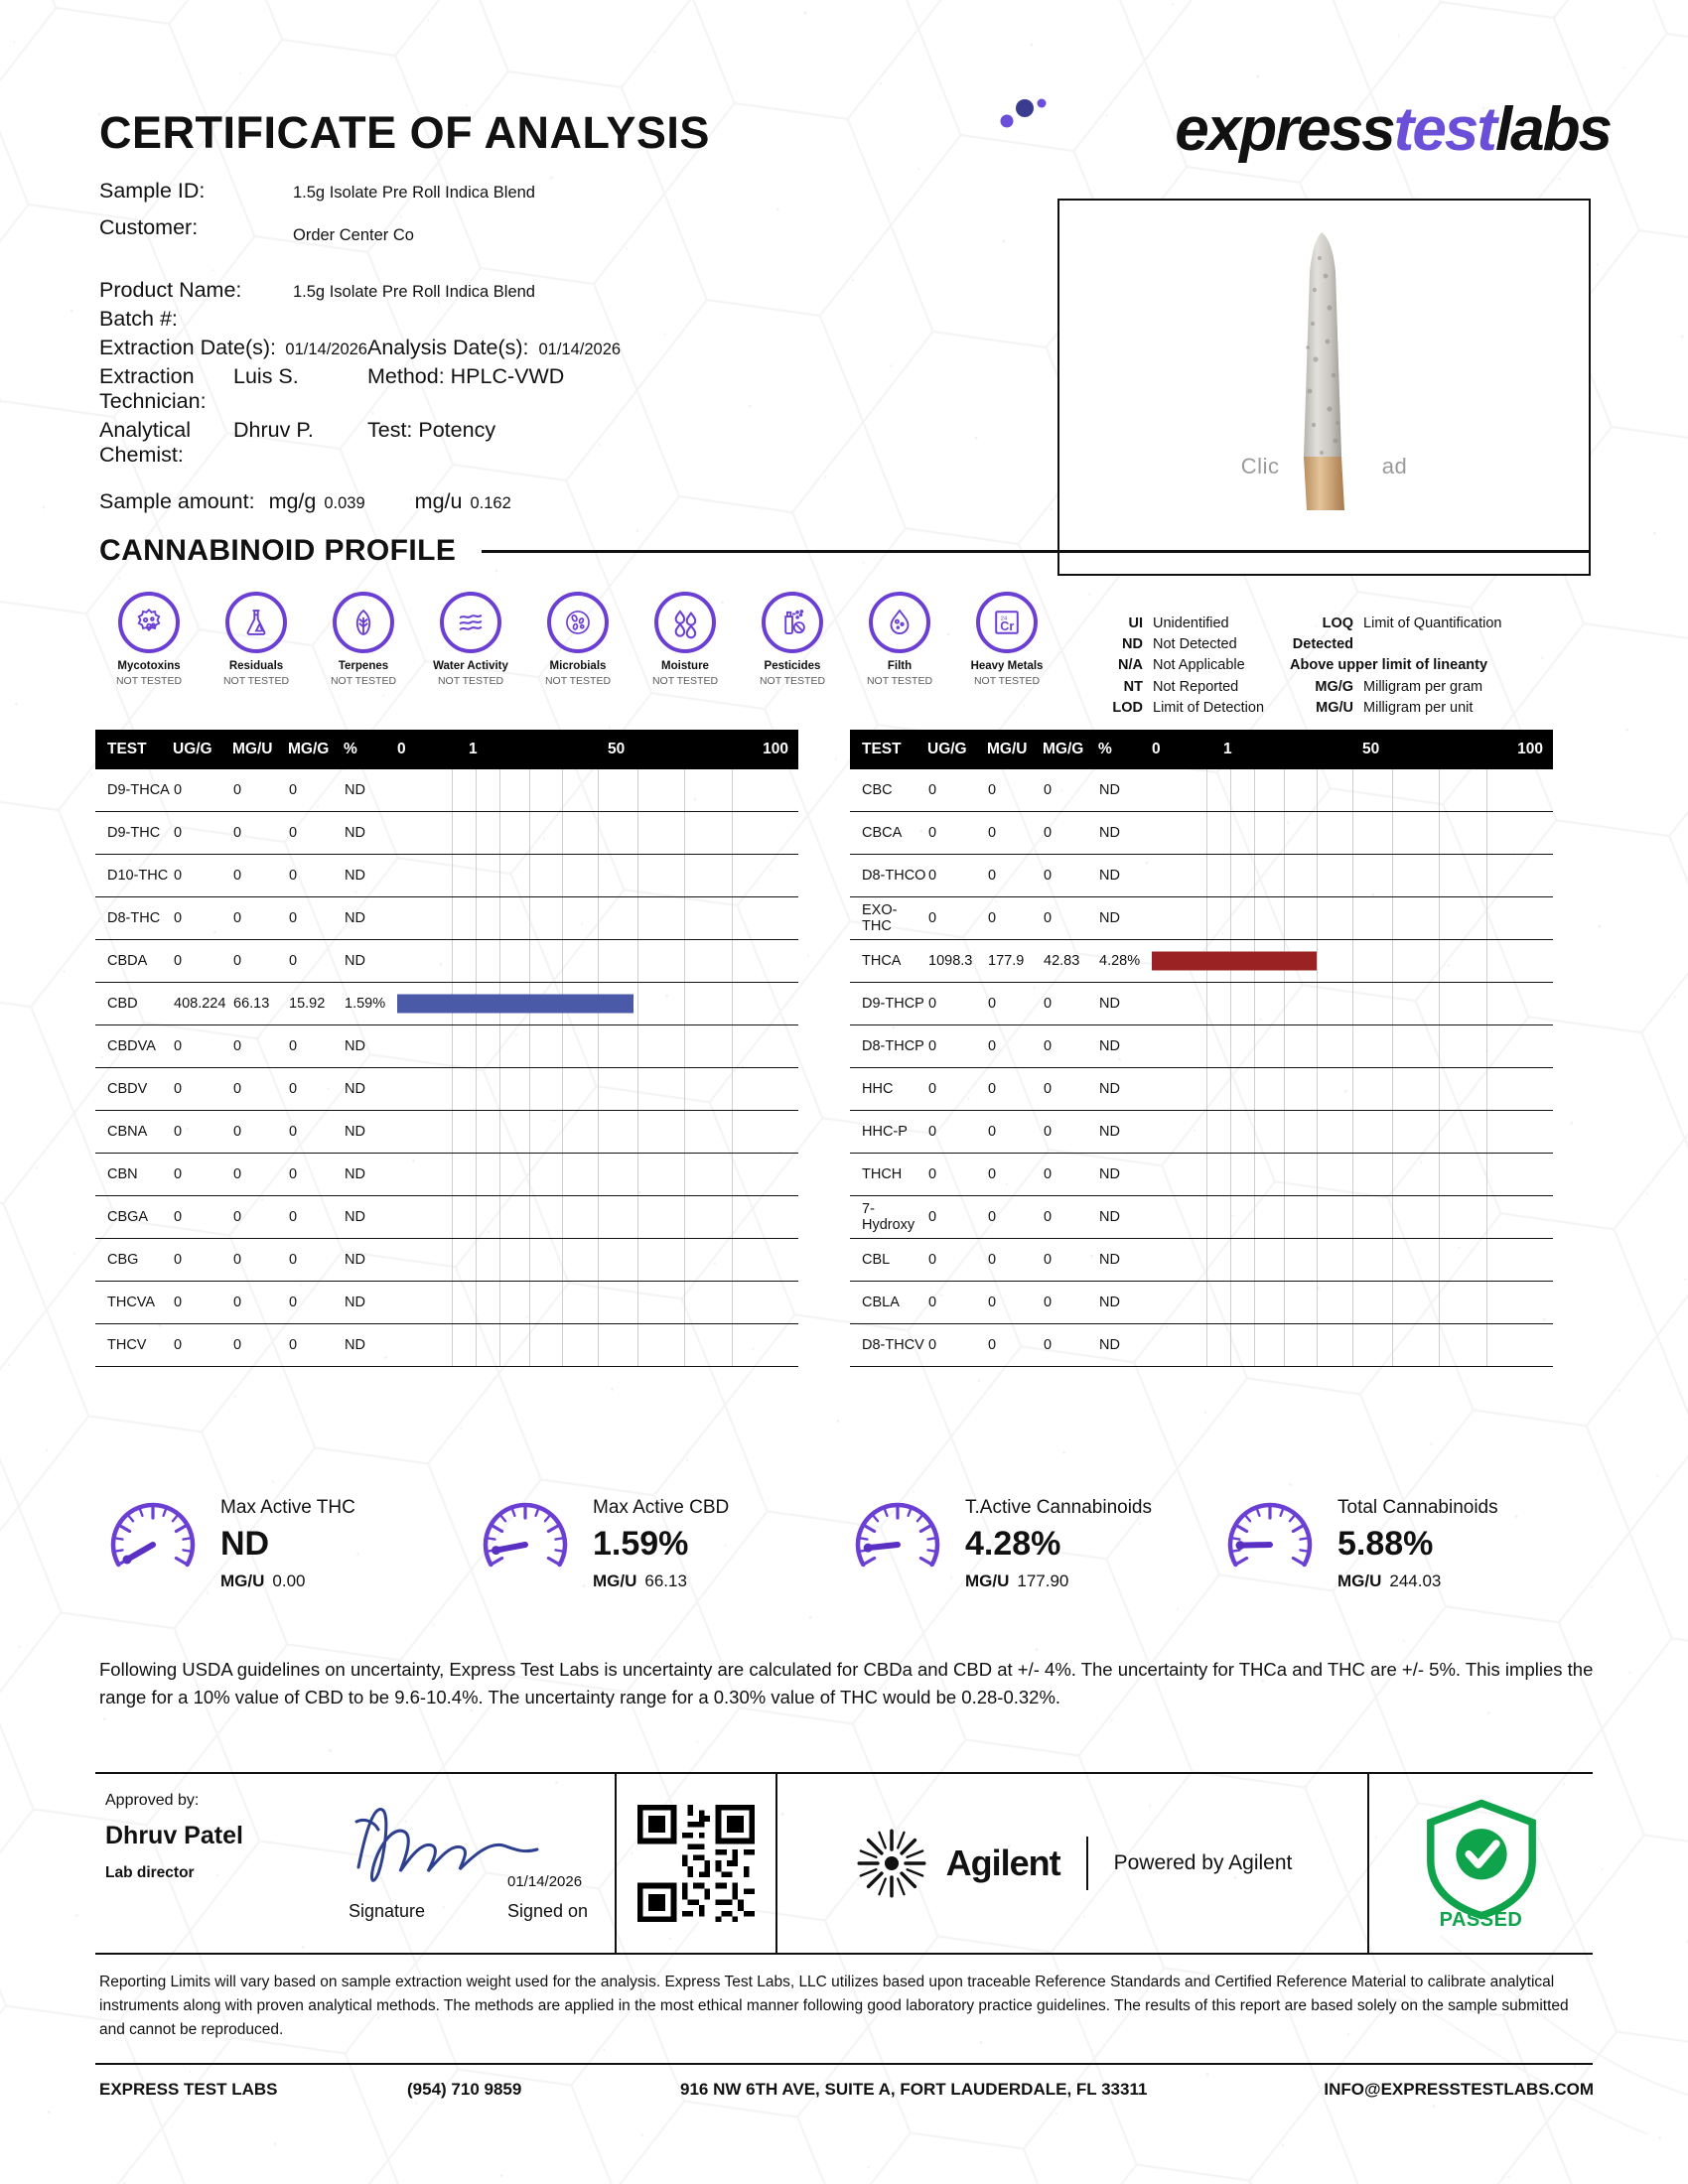 The image size is (1688, 2184). Describe the element at coordinates (1396, 623) in the screenshot. I see `legend-row: LOQ Limit of Quantification` at that location.